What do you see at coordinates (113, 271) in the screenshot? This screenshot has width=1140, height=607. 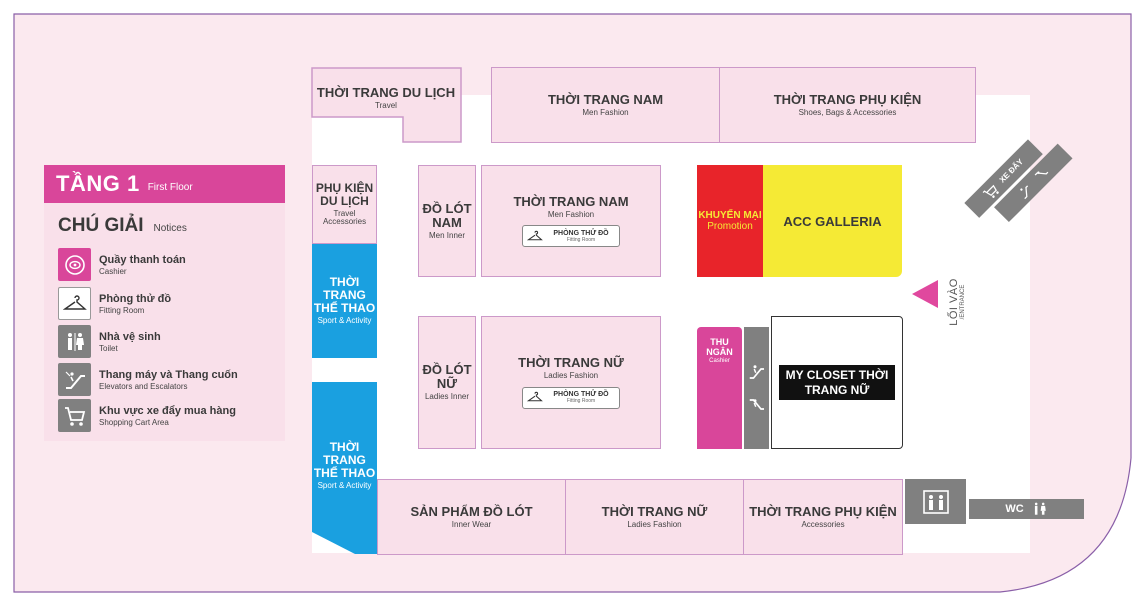 I see `legend-sublabel: Cashier` at bounding box center [113, 271].